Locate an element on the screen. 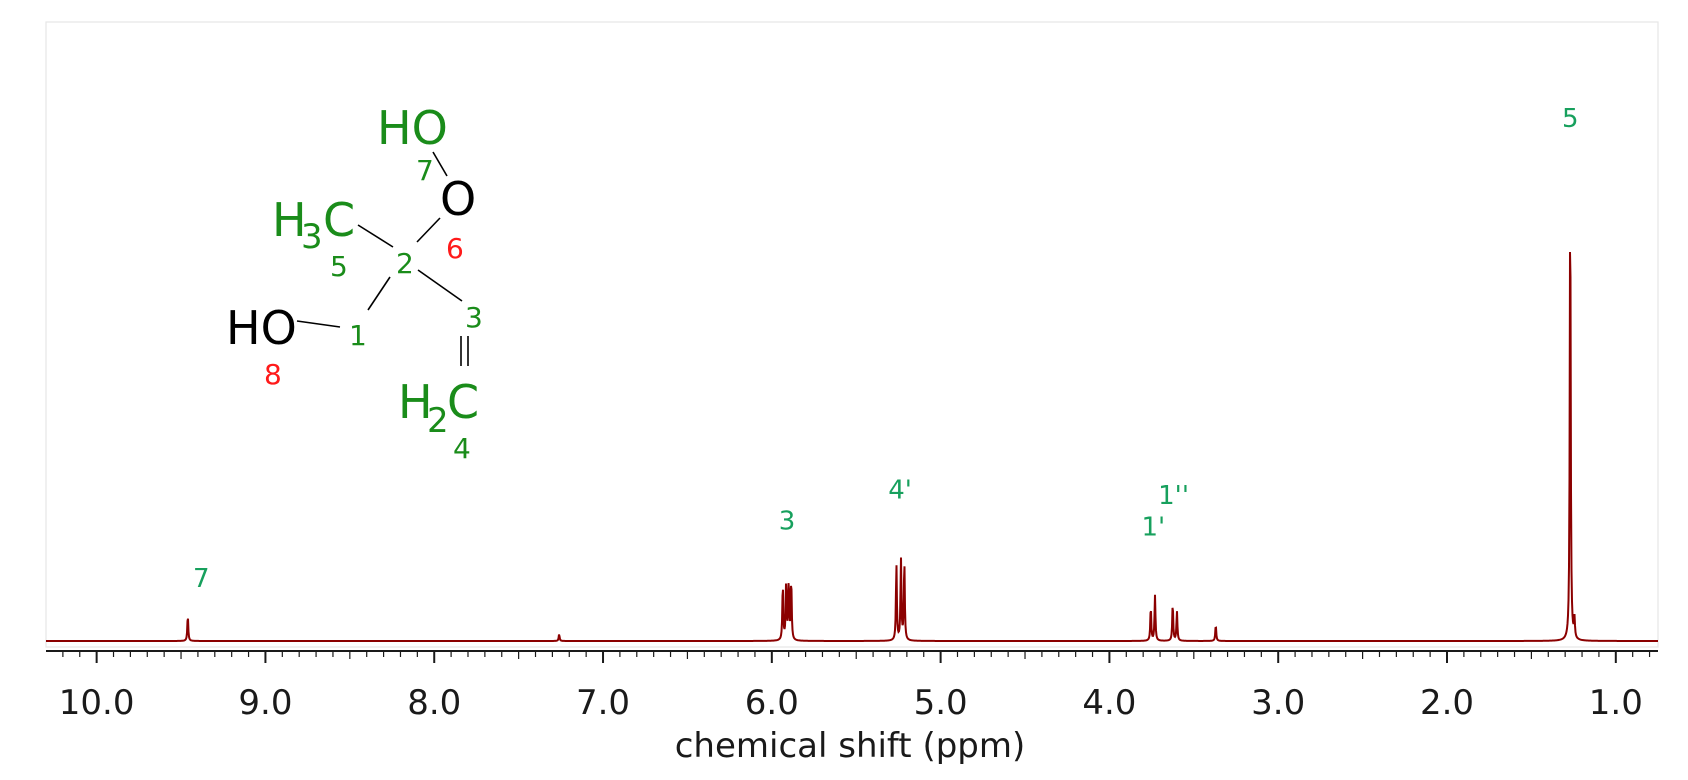  x-tick-label: 9.0 is located at coordinates (265, 703).